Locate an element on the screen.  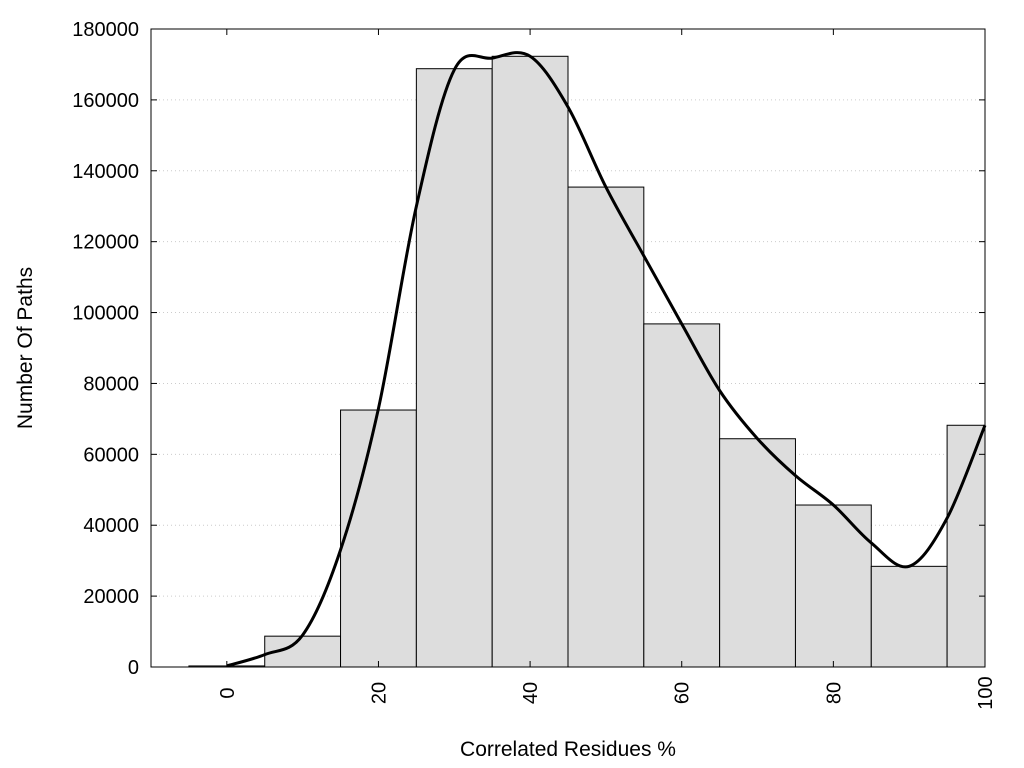
y-axis-title: Number Of Paths is located at coordinates (25, 348).